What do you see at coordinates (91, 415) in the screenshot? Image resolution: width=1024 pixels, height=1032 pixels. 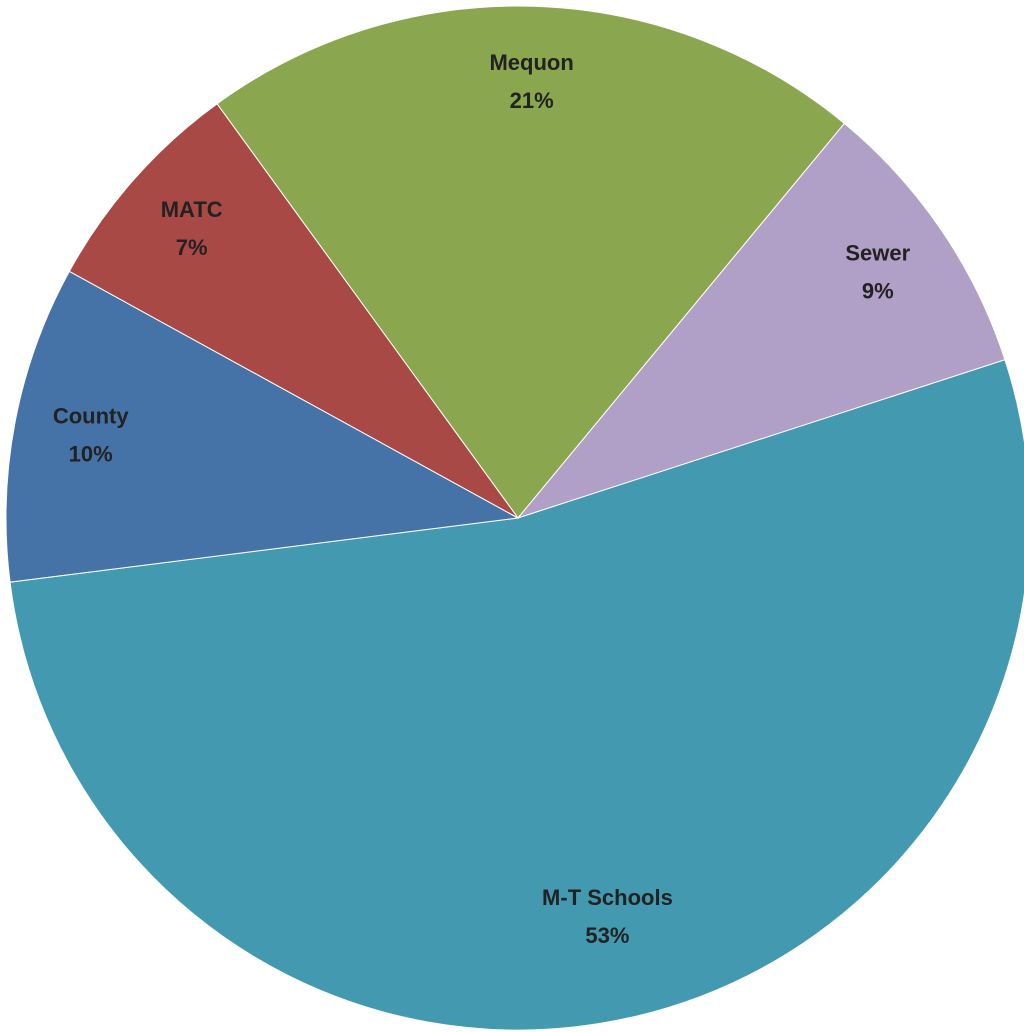 I see `slice-label: County` at bounding box center [91, 415].